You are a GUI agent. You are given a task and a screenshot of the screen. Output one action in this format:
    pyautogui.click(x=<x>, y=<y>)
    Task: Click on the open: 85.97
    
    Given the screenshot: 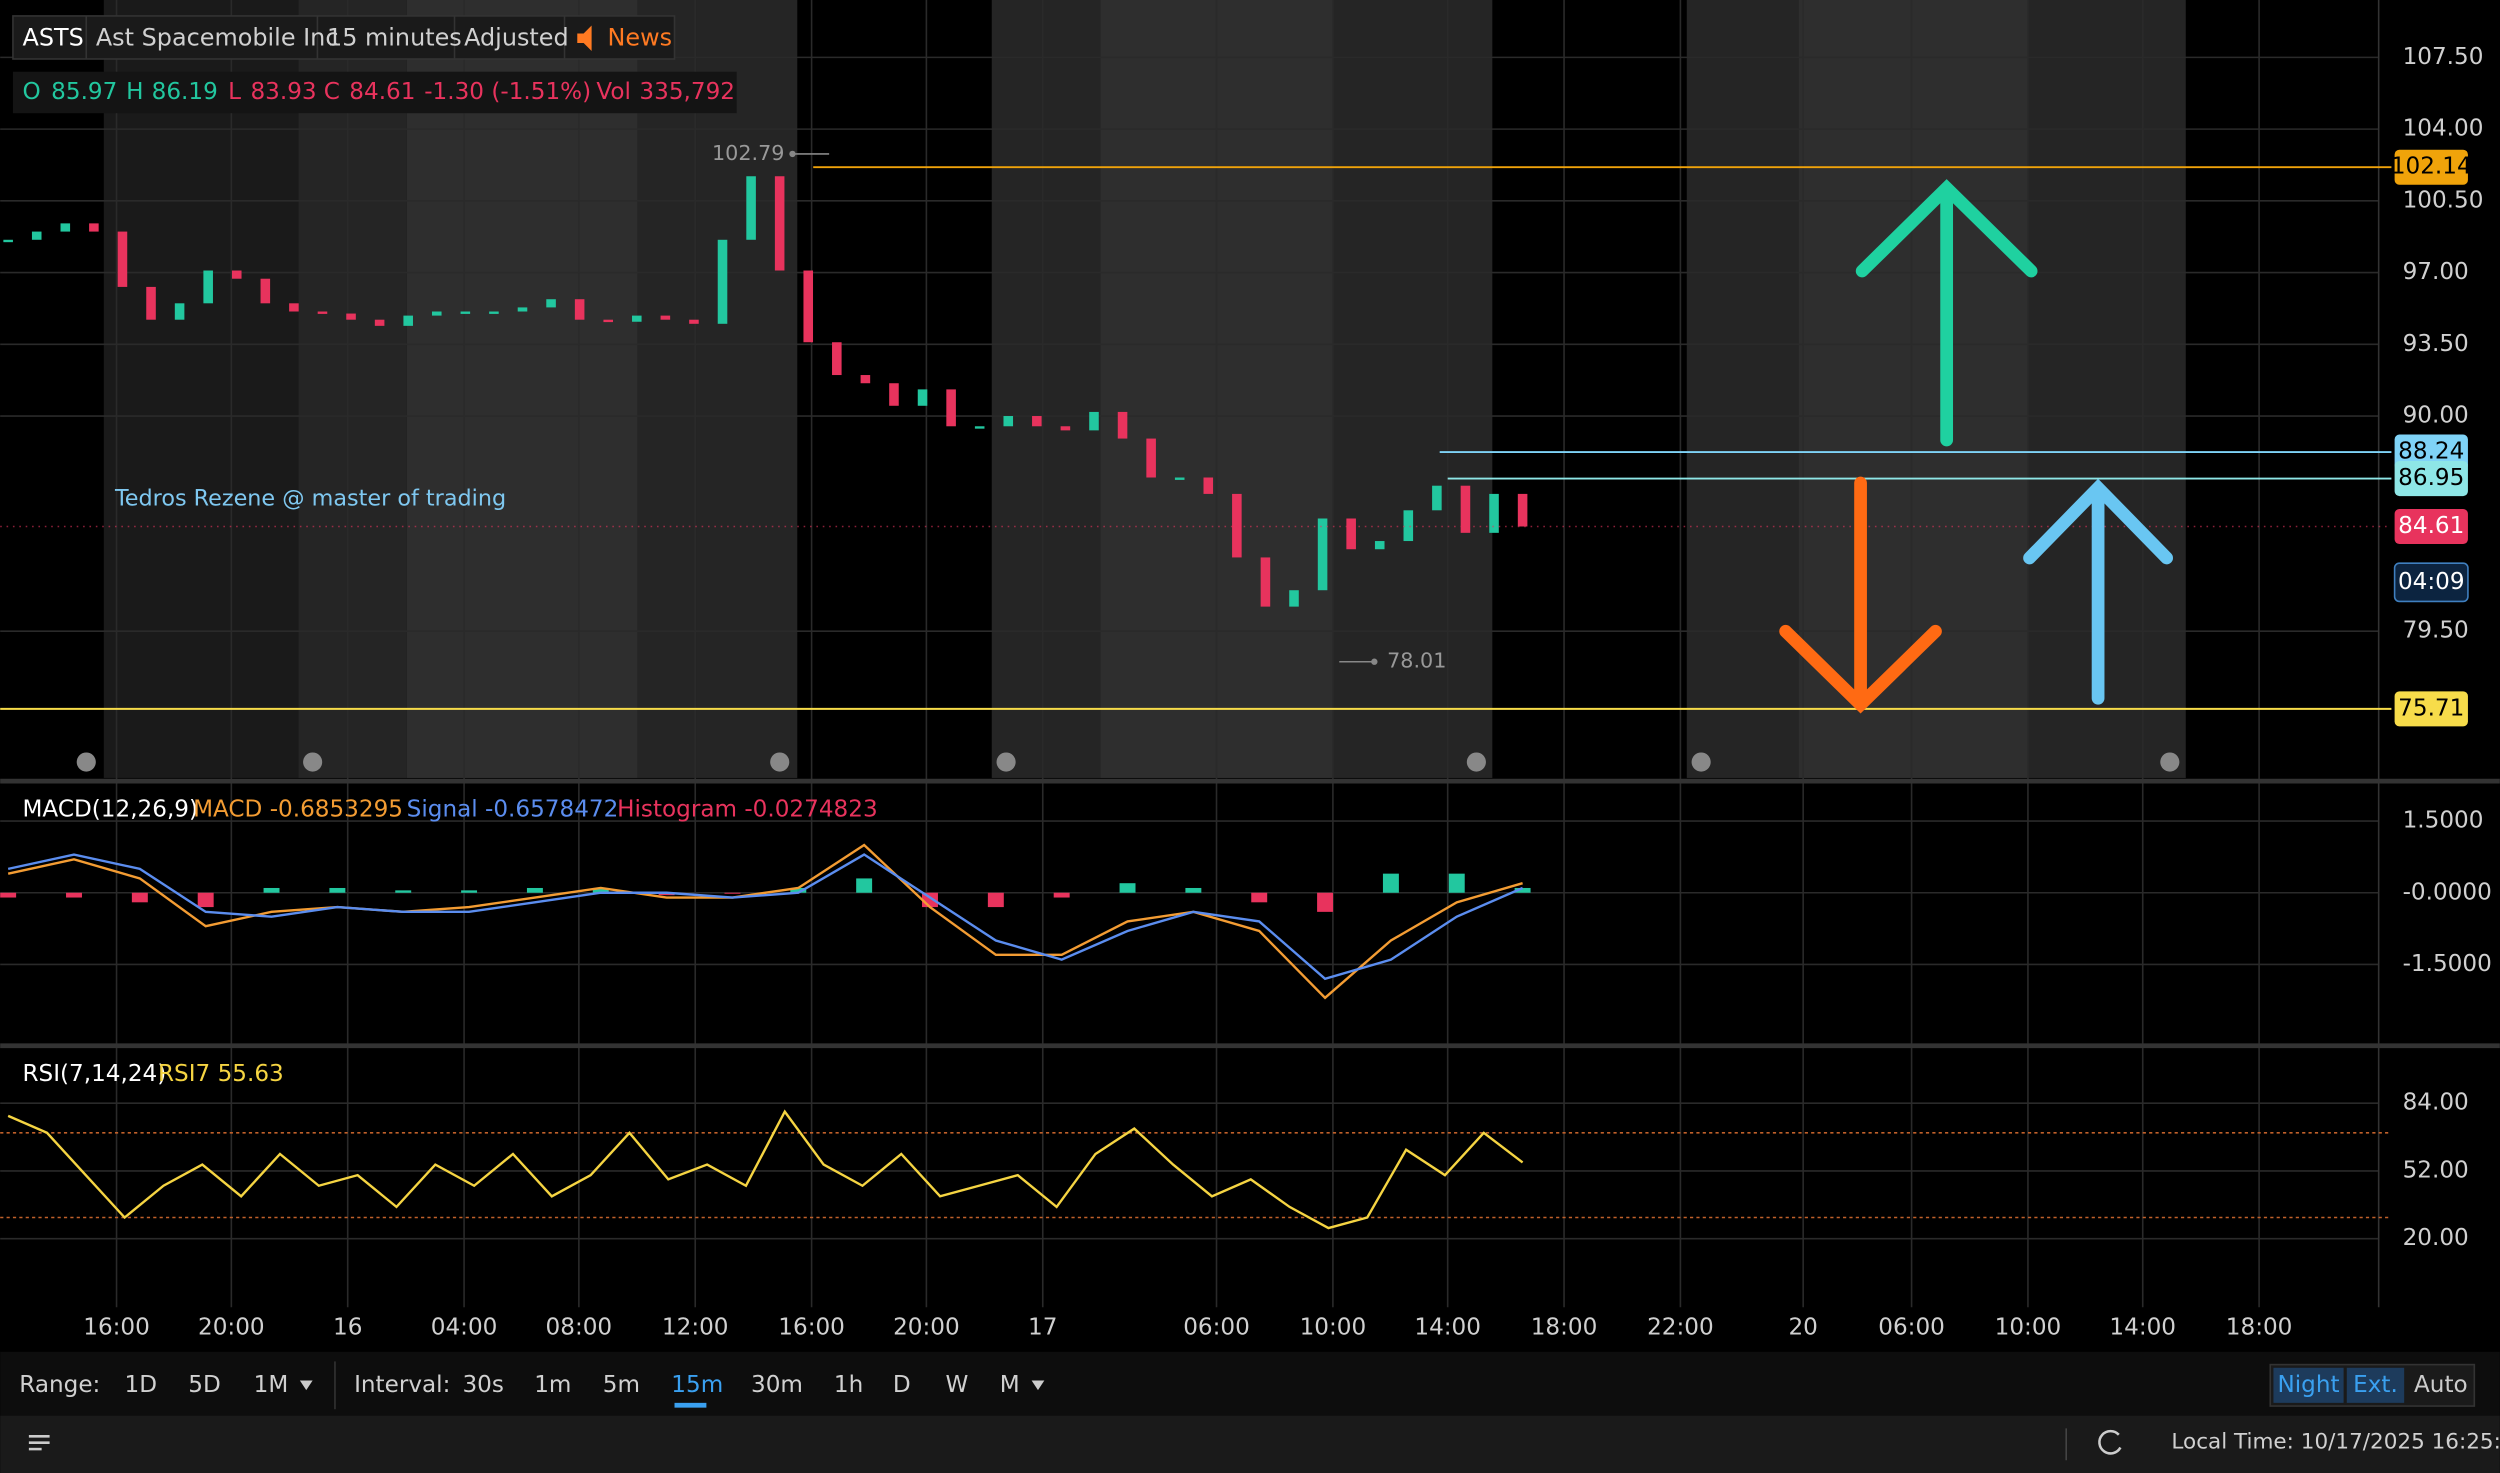 What is the action you would take?
    pyautogui.click(x=84, y=92)
    